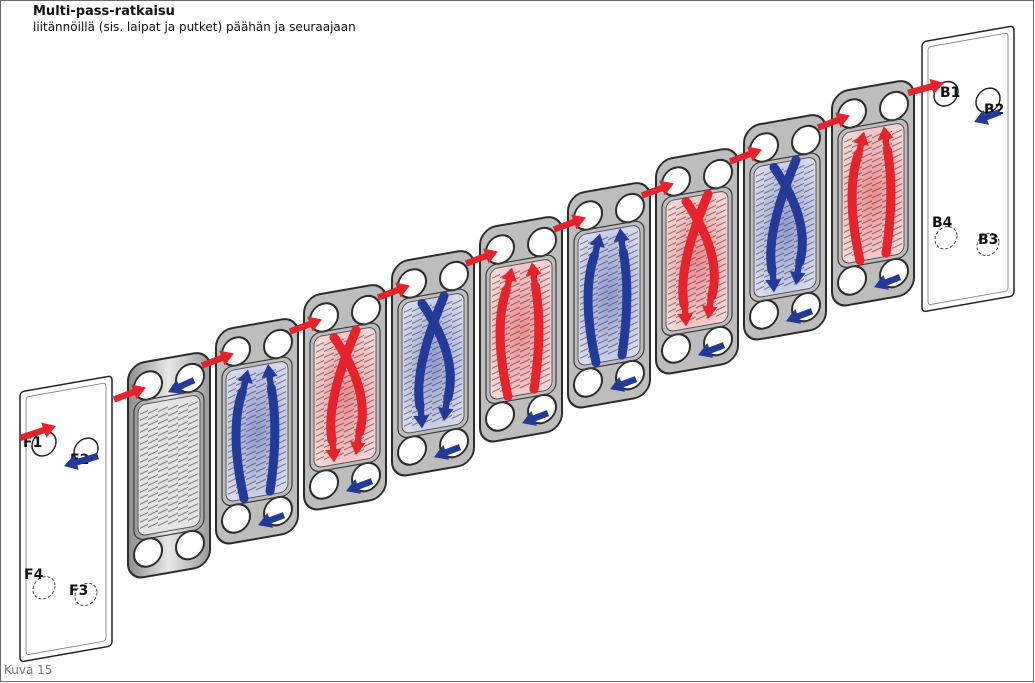  What do you see at coordinates (37, 431) in the screenshot?
I see `inlet-arrow-f1` at bounding box center [37, 431].